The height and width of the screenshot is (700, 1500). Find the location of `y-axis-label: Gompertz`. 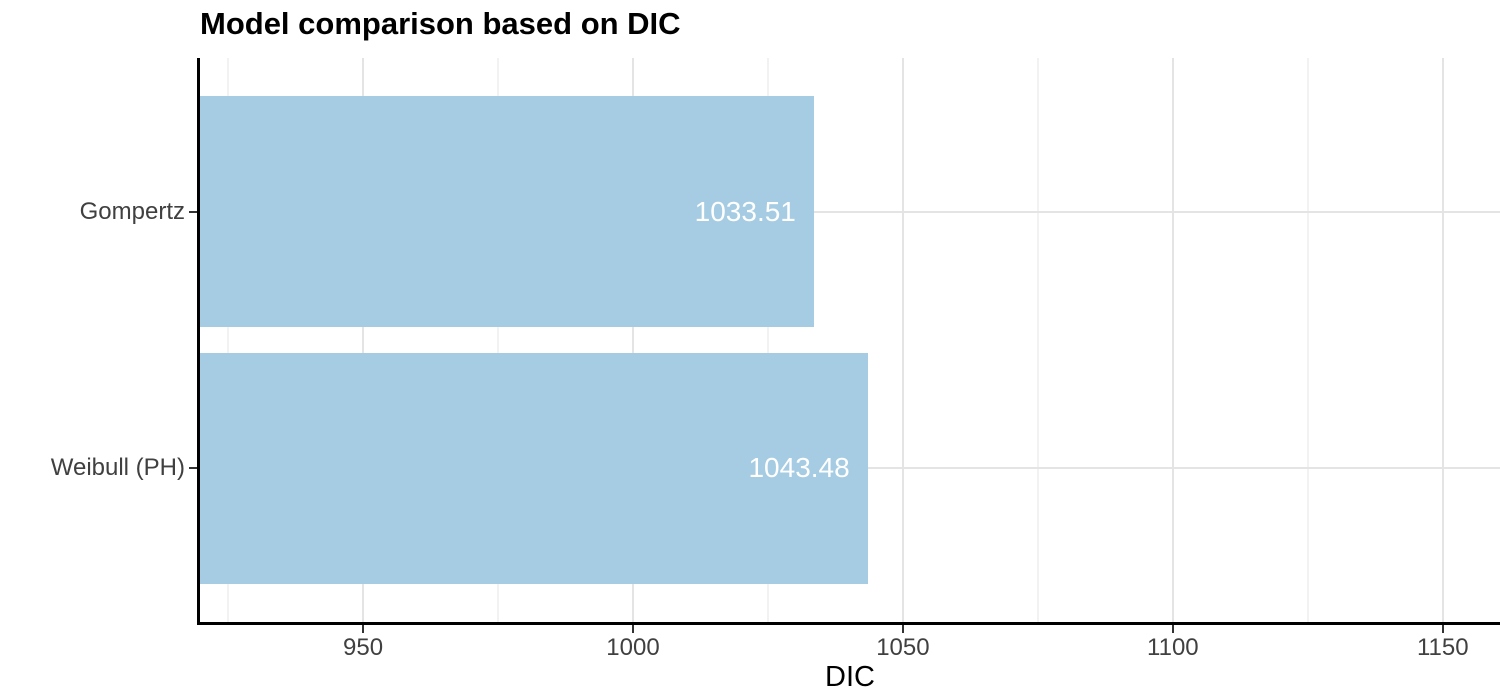

y-axis-label: Gompertz is located at coordinates (132, 211).